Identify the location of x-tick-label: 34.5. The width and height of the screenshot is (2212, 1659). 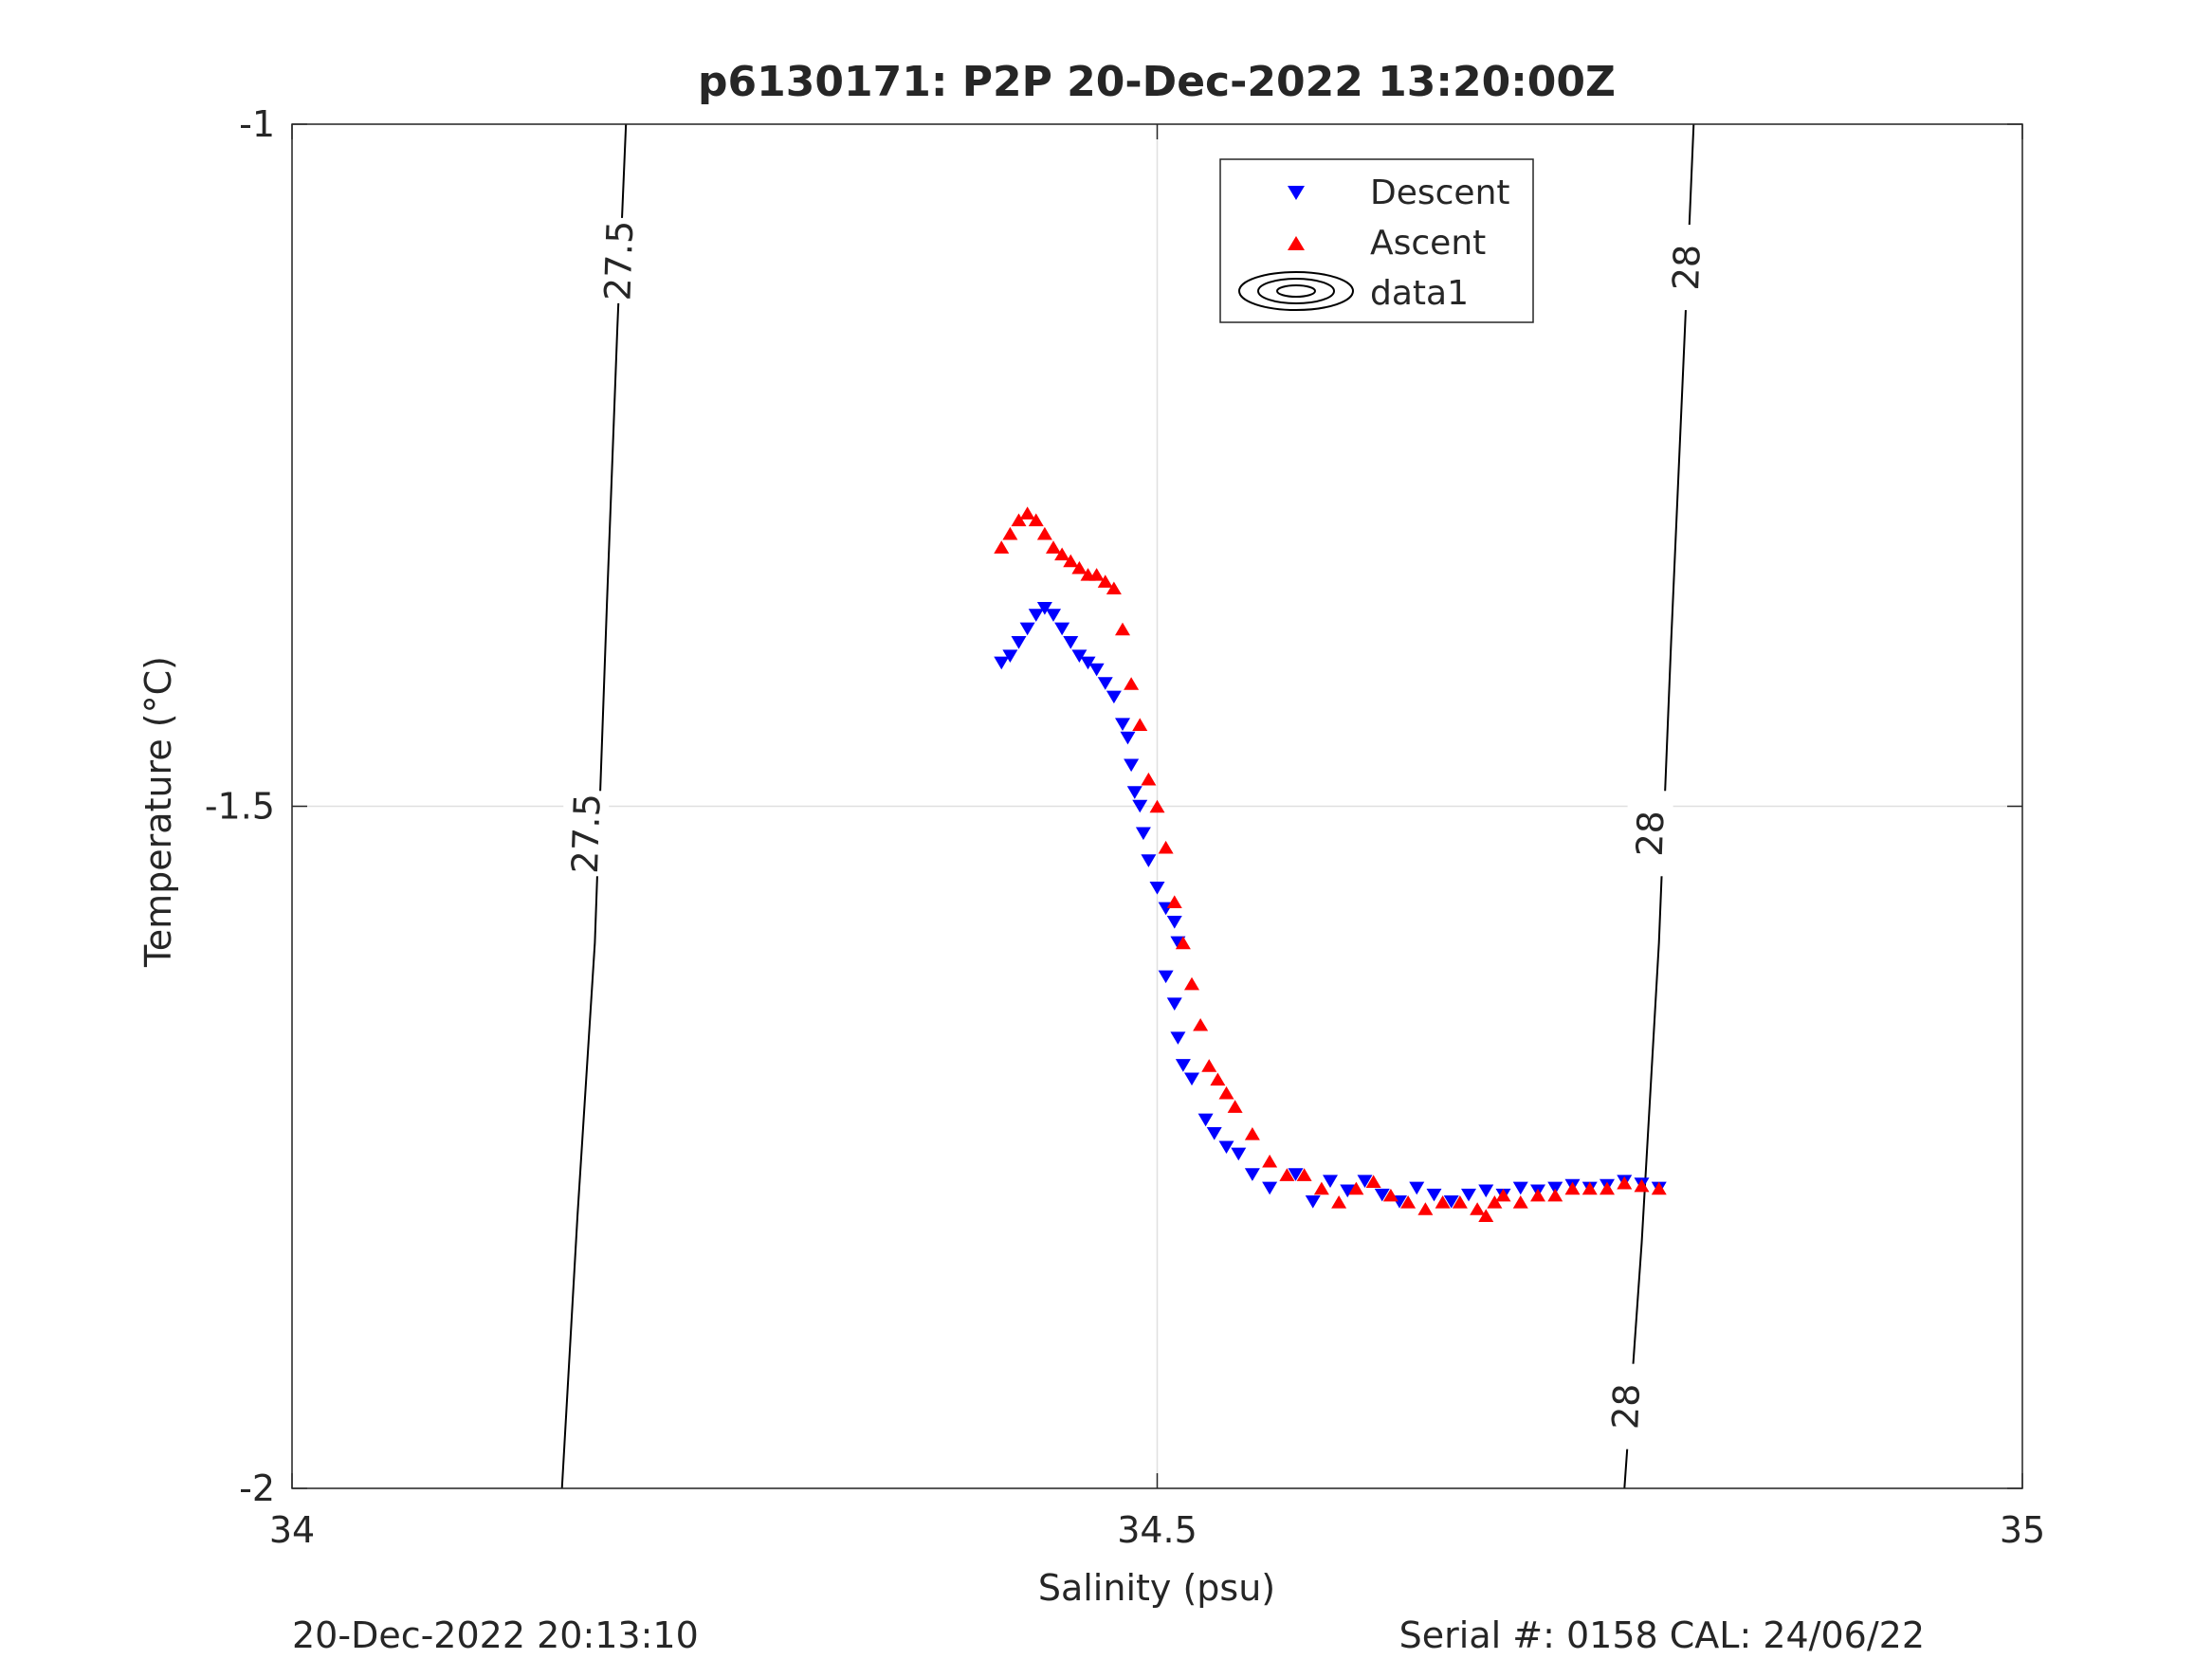
(1157, 1530).